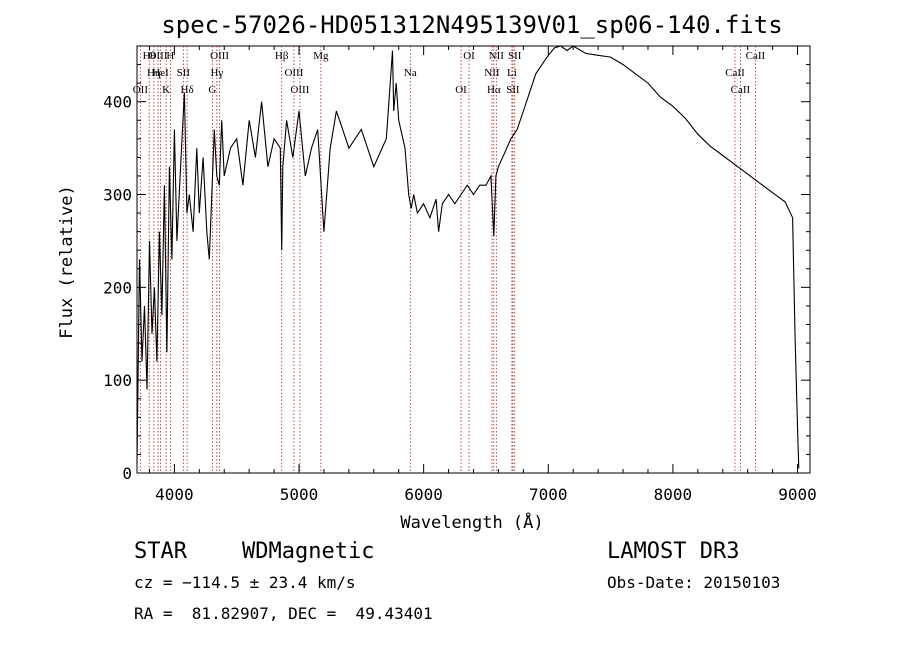  I want to click on coords-label: RA = 81.82907, DEC = 49.43401, so click(283, 613).